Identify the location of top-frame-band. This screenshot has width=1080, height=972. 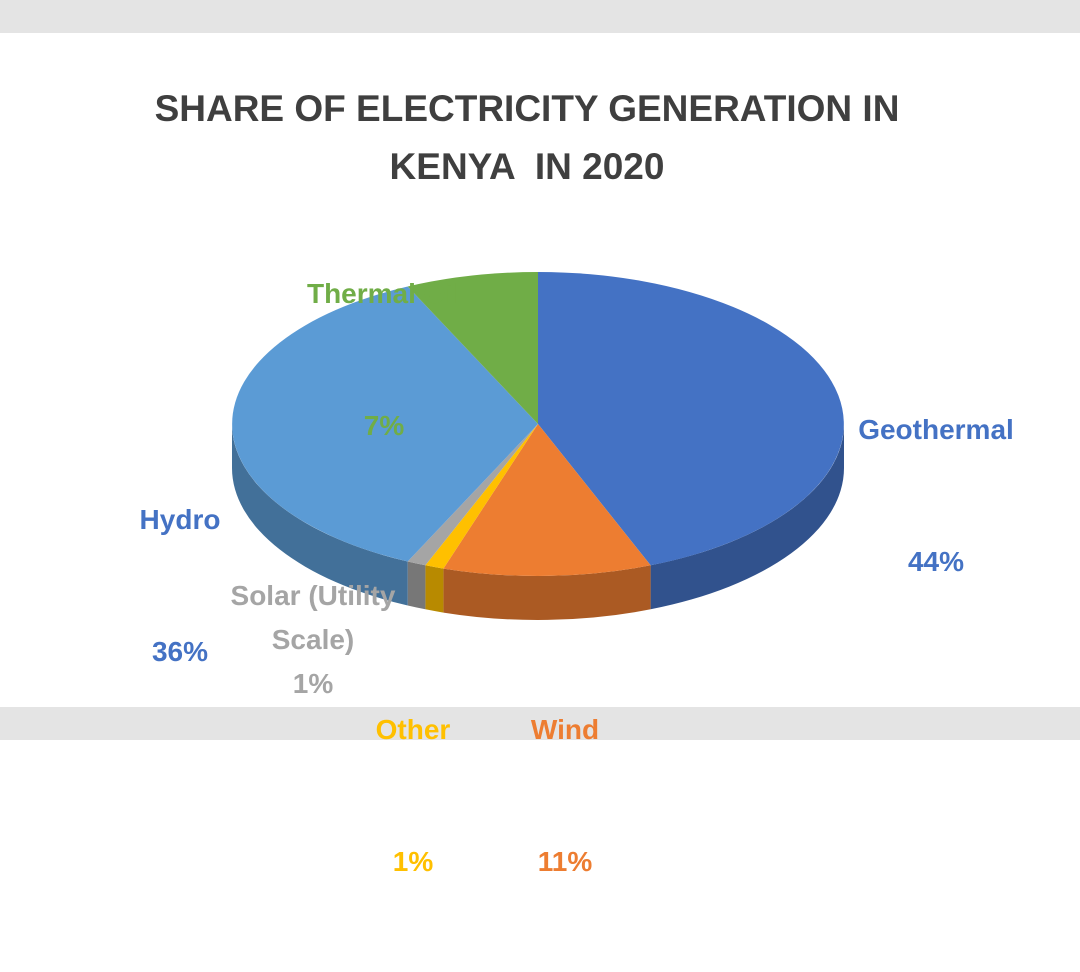
(540, 16).